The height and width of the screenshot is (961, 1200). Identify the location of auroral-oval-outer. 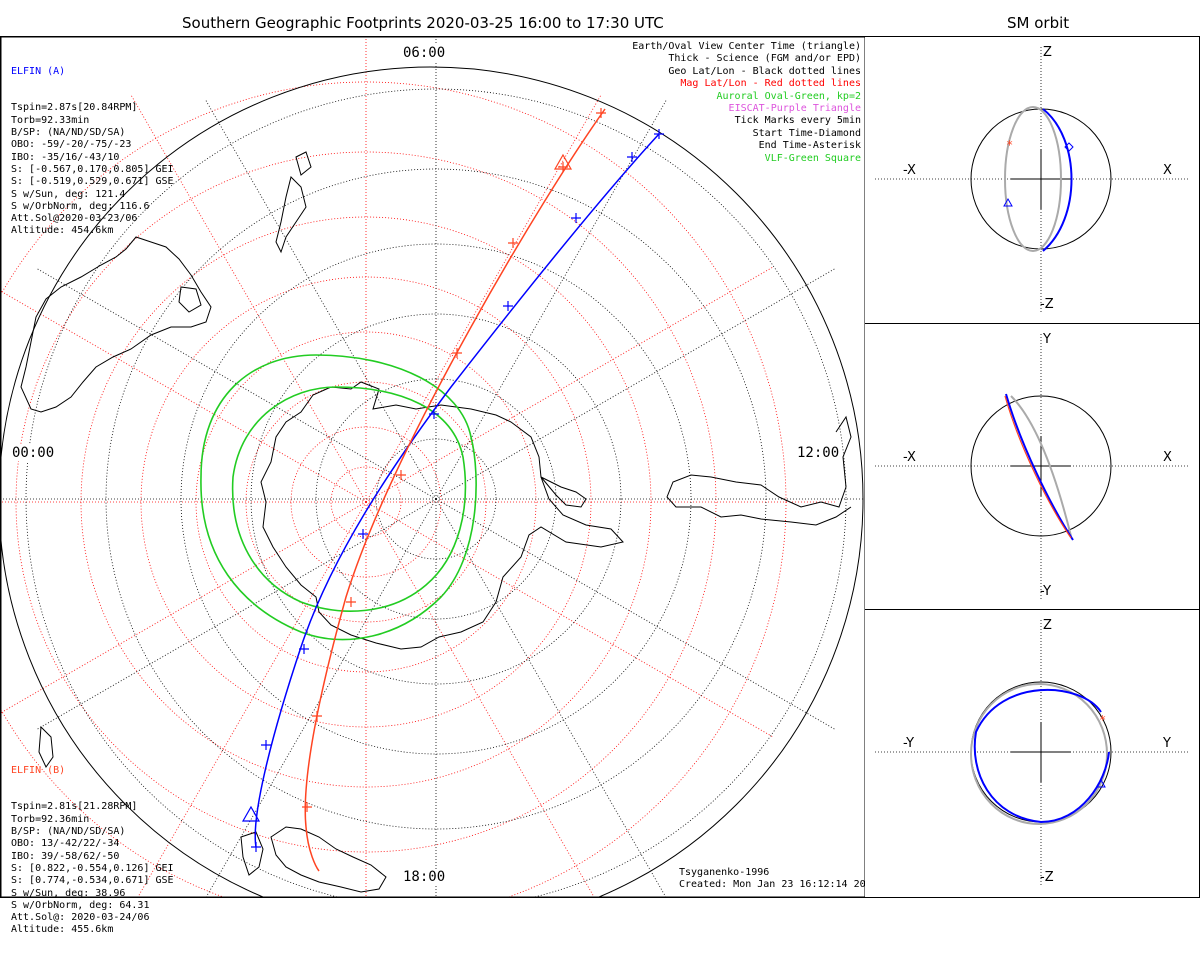
(338, 497).